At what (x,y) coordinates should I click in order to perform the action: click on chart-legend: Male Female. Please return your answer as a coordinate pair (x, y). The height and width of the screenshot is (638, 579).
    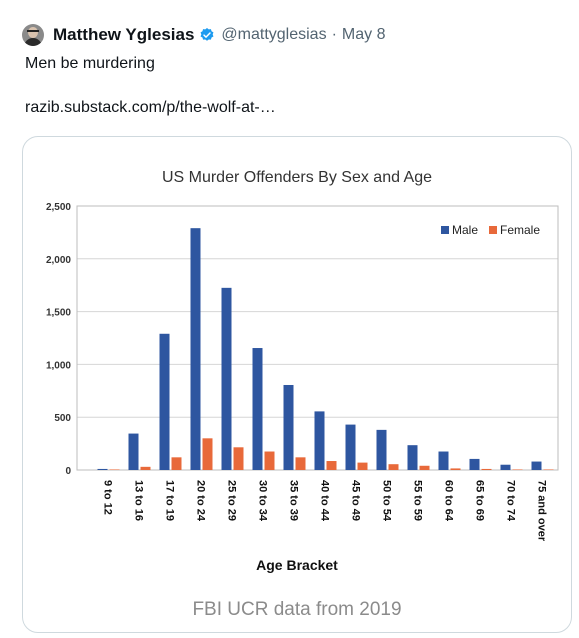
    Looking at the image, I should click on (490, 230).